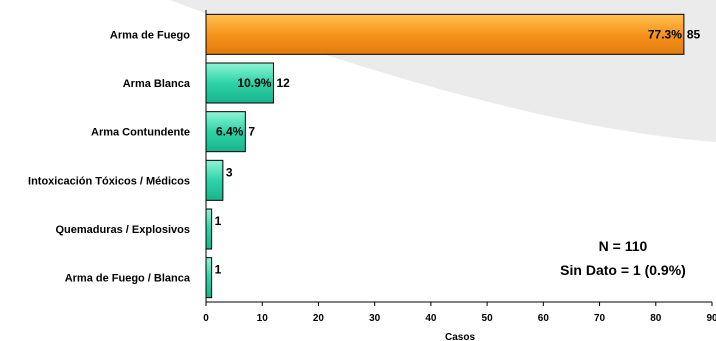  Describe the element at coordinates (254, 83) in the screenshot. I see `bar-percent-label: 10.9%` at that location.